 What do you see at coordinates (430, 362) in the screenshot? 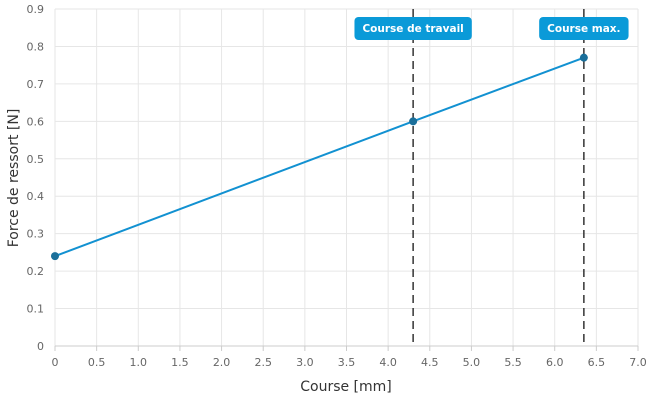
I see `x-tick-label: 4.5` at bounding box center [430, 362].